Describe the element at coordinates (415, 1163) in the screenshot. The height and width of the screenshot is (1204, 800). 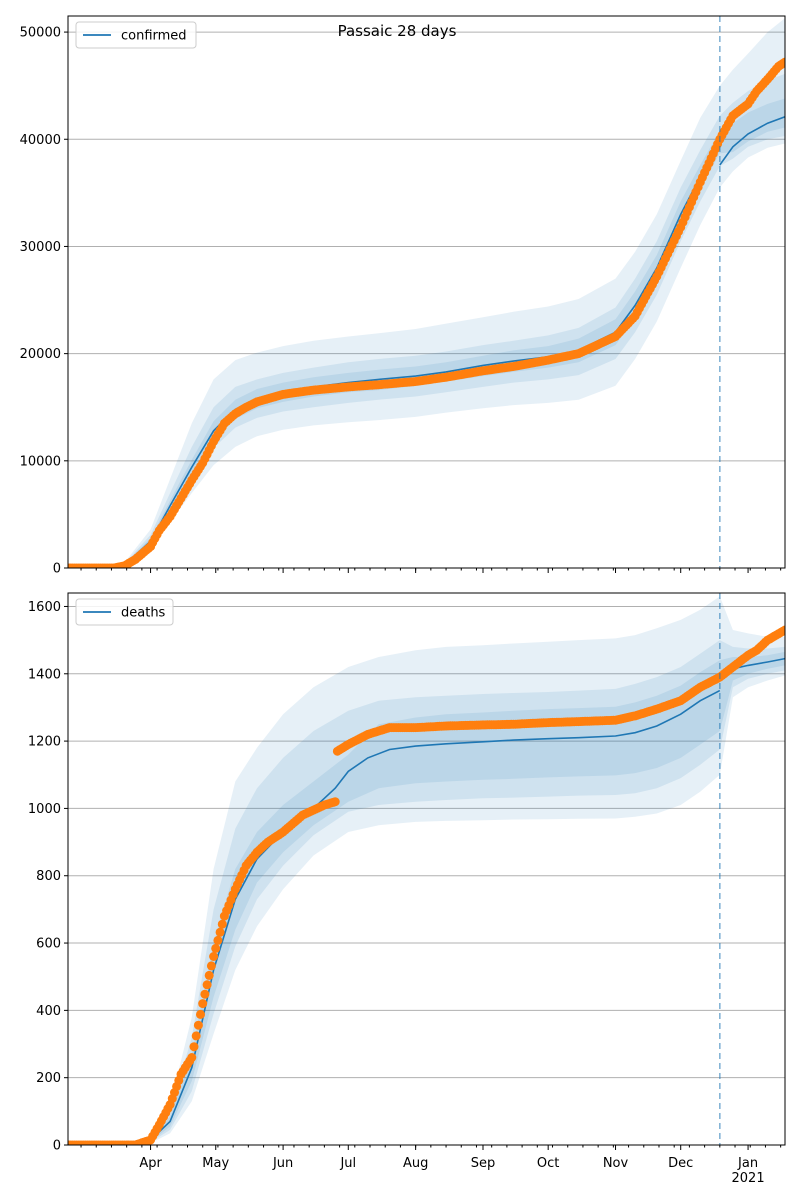
I see `x-tick-label: Aug` at that location.